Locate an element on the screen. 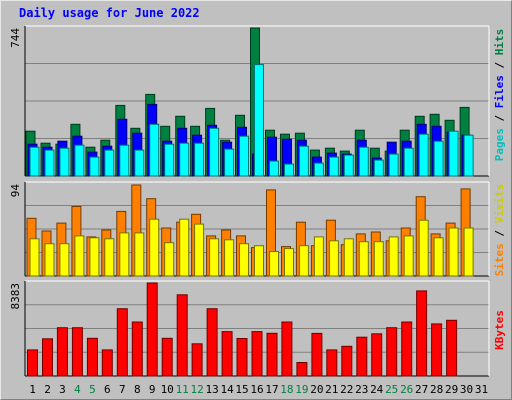 The image size is (512, 400). x-tick-label-day-15: 15 is located at coordinates (241, 389).